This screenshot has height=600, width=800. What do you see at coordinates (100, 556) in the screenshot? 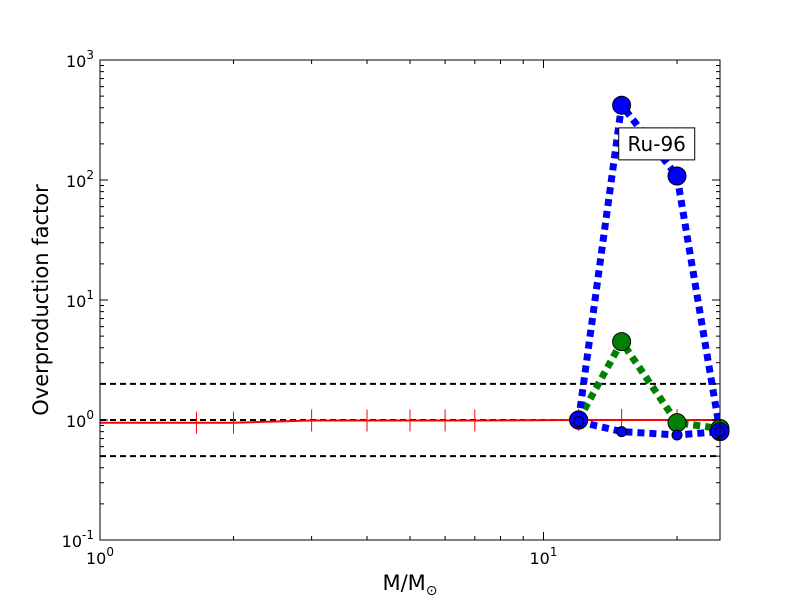
I see `x-tick-label: 10⁰` at bounding box center [100, 556].